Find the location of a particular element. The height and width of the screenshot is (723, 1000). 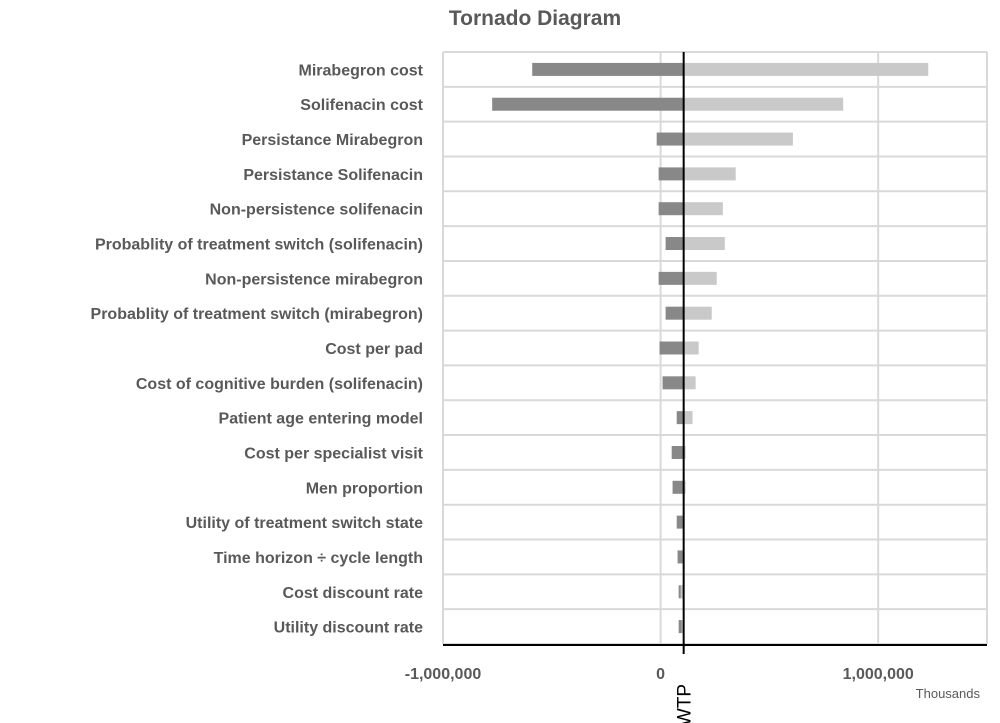

x-tick-label: -1,000,000 is located at coordinates (443, 674).